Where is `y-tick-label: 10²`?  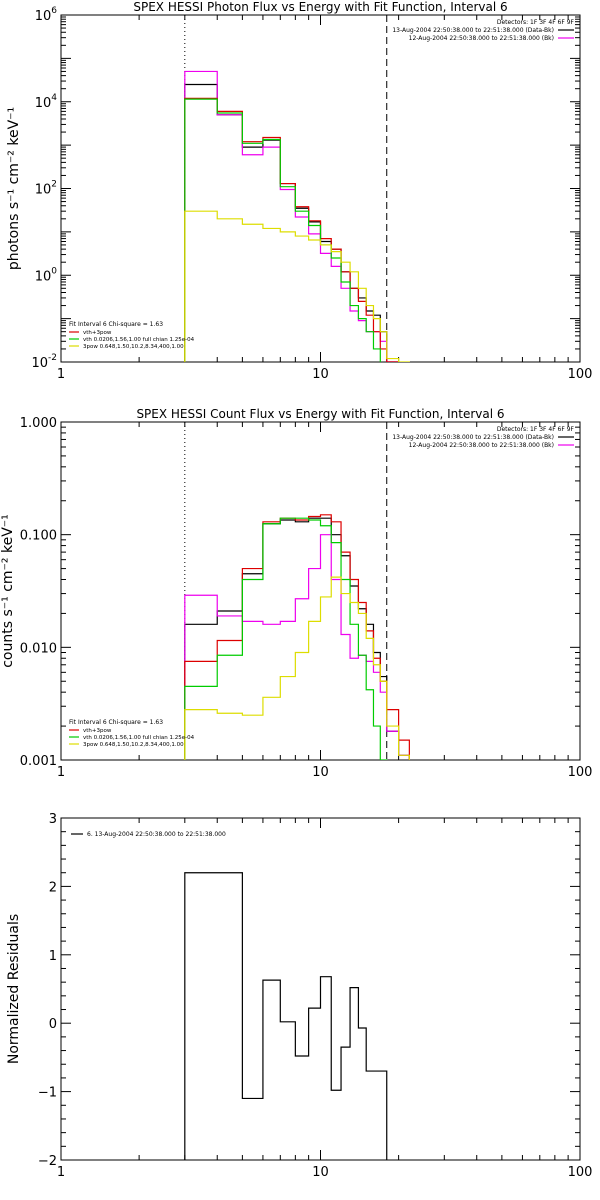 y-tick-label: 10² is located at coordinates (46, 189).